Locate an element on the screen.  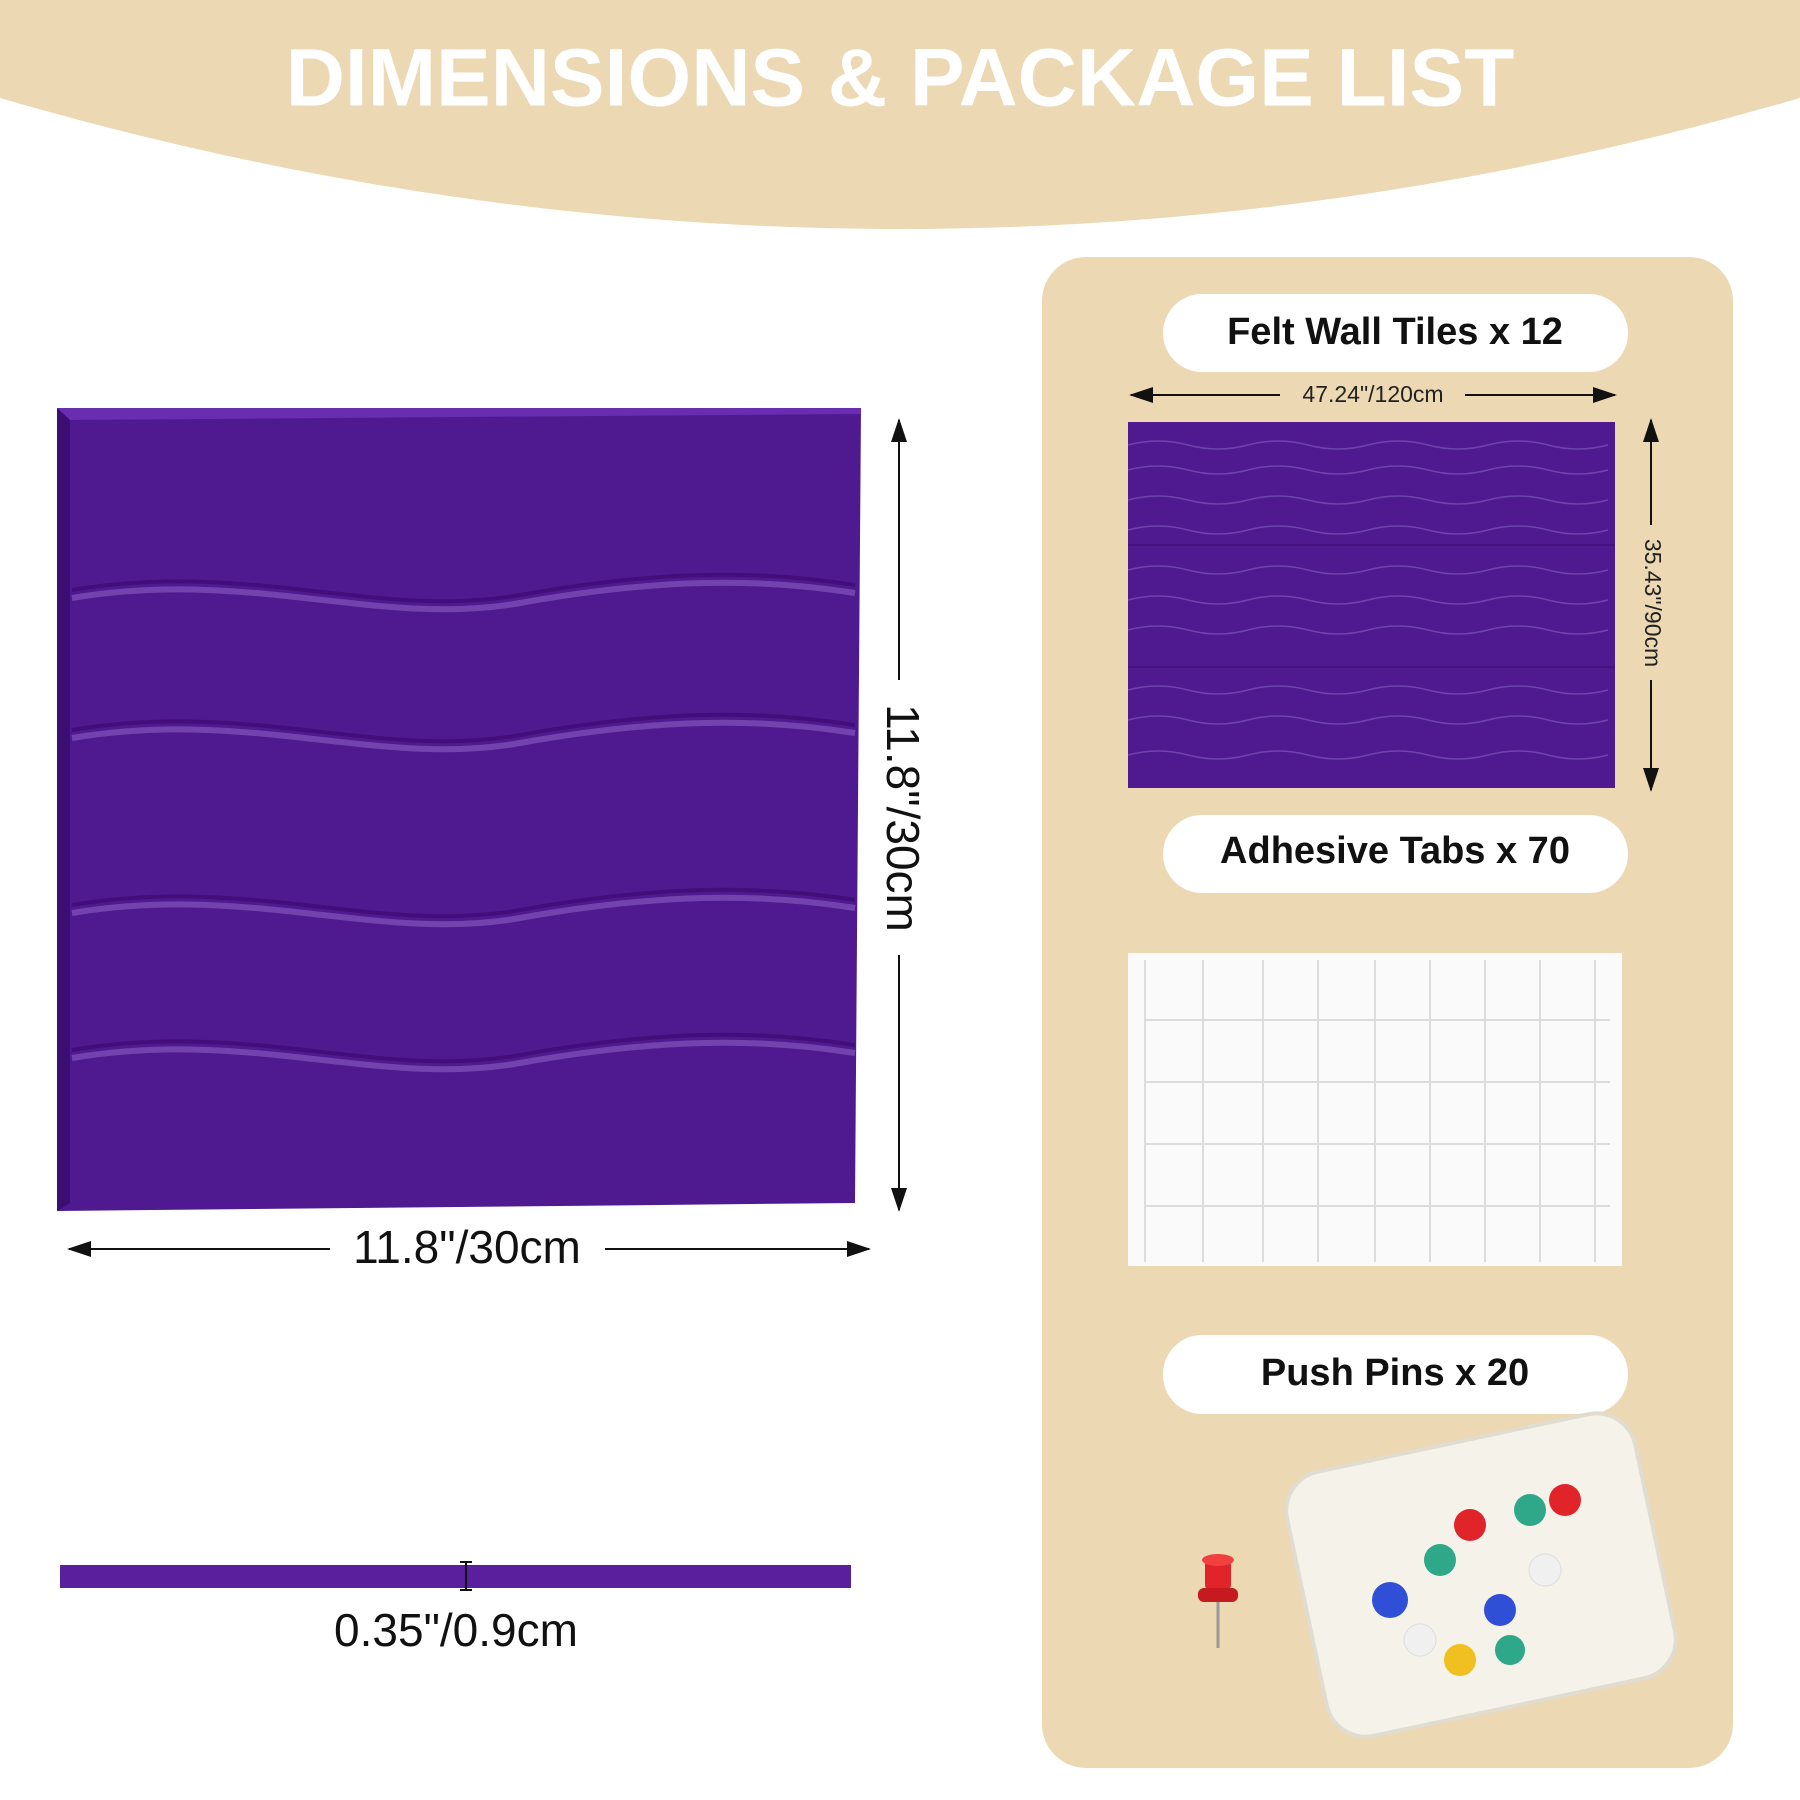
red-pin is located at coordinates (1218, 1601).